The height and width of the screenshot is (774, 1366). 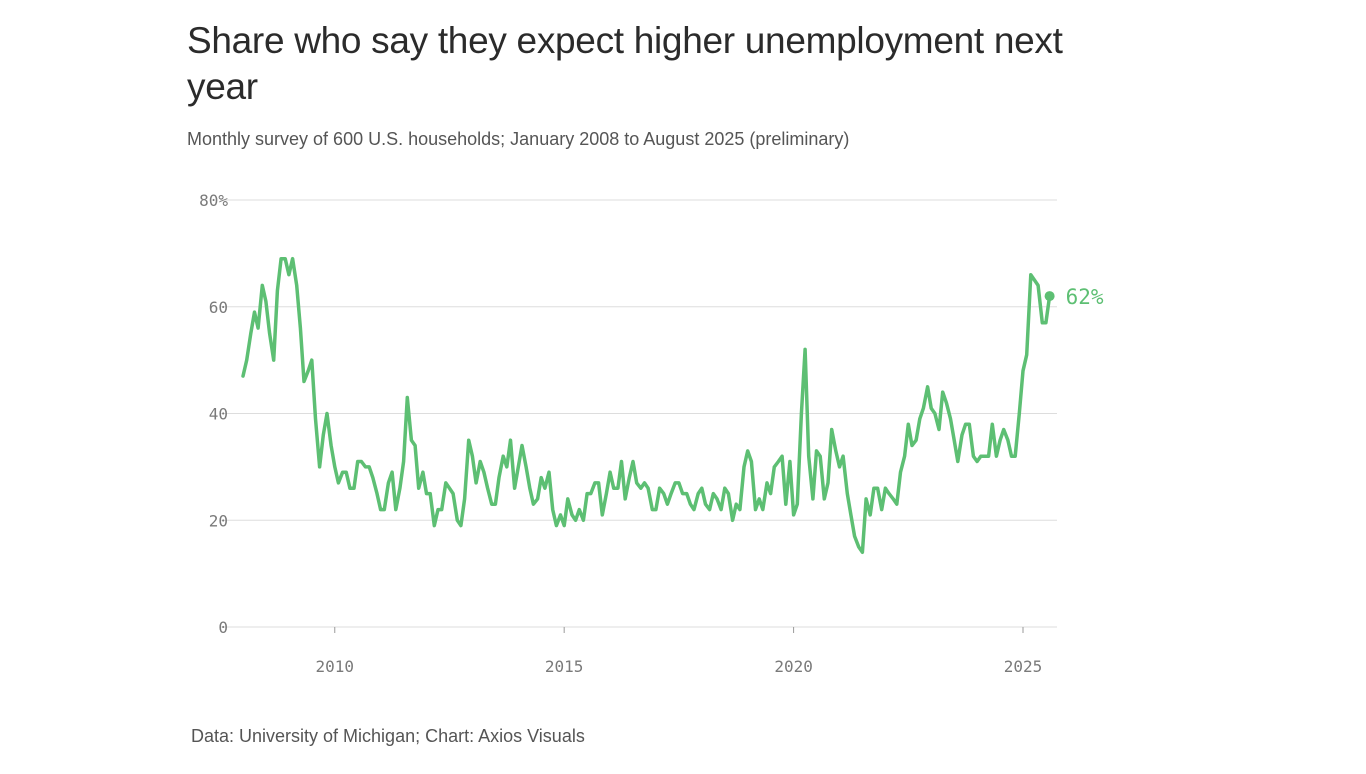 I want to click on y-axis-ticks: 0 20 40 60 80%, so click(x=213, y=414).